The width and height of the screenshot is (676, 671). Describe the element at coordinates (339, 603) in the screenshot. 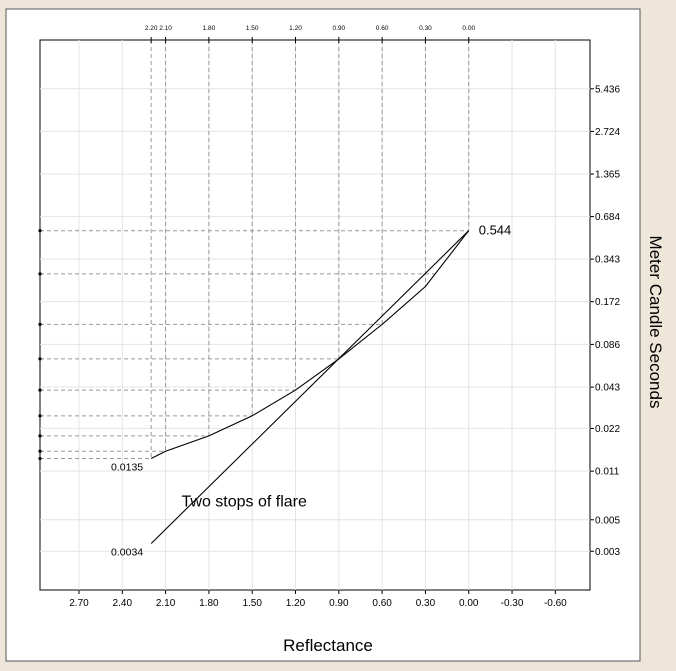

I see `x-tick-label: 0.90` at that location.